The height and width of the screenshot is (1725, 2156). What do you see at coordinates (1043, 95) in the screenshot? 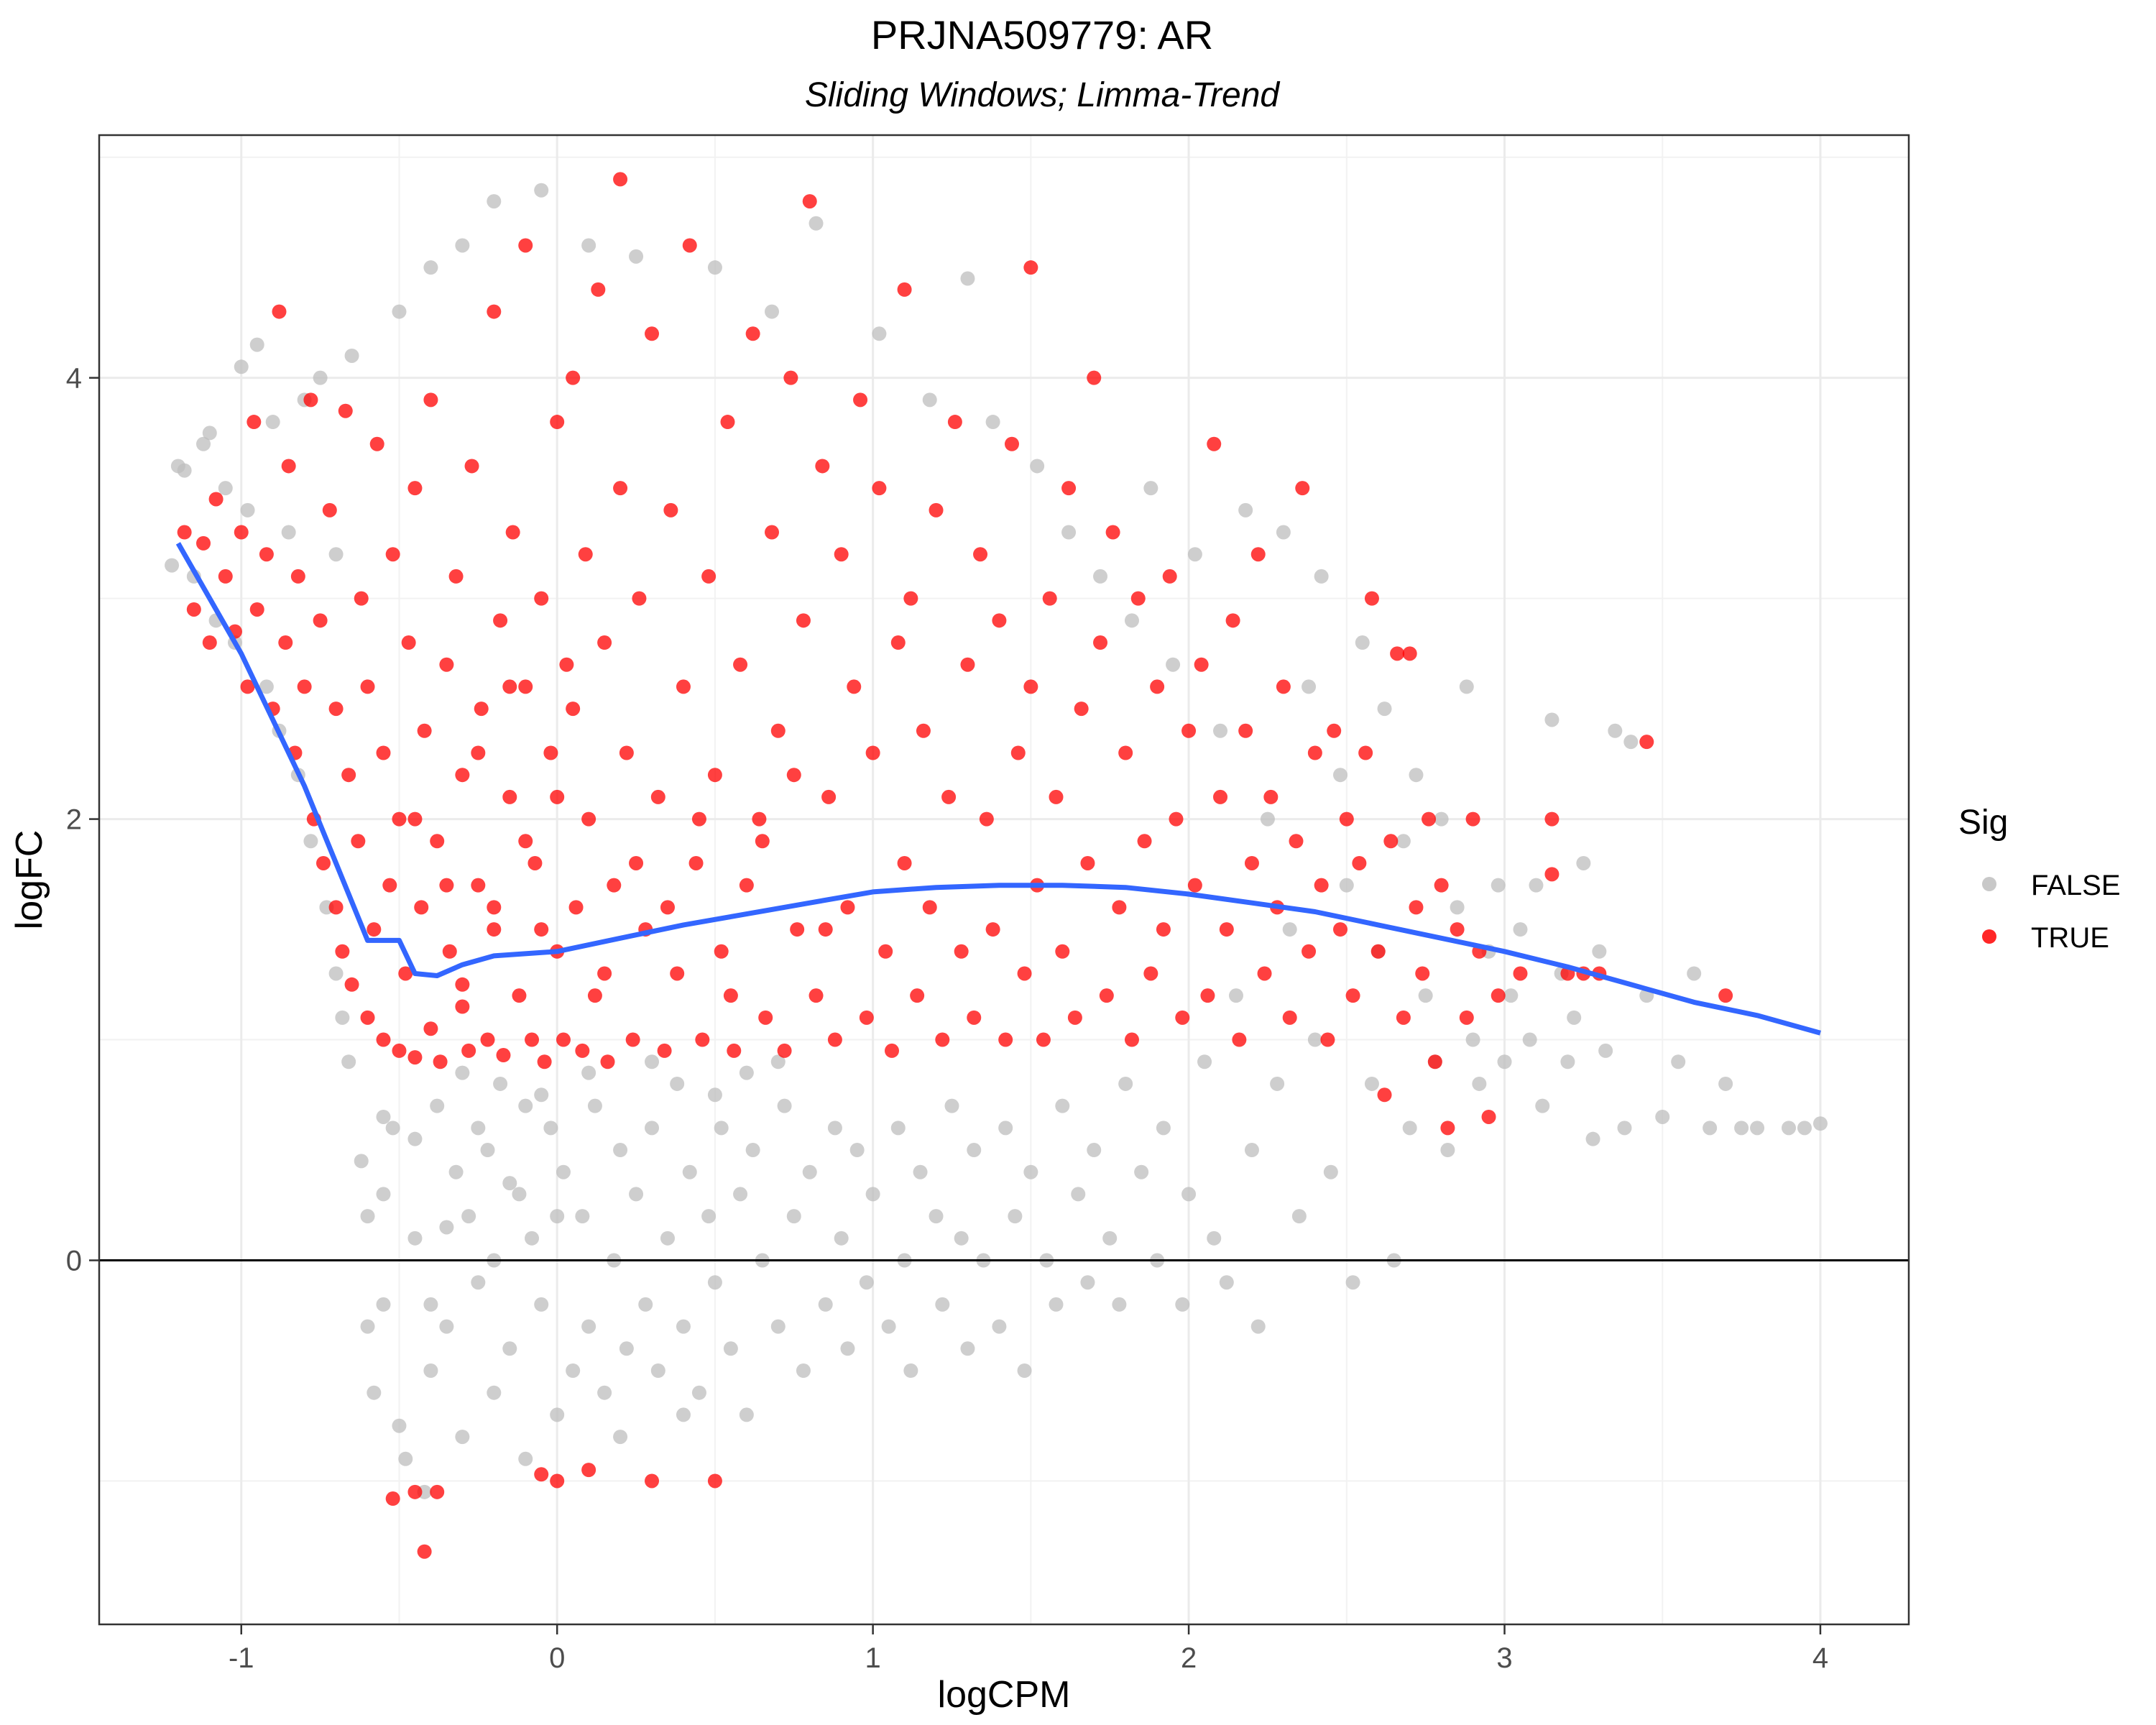
I see `chart-subtitle: Sliding Windows; Limma-Trend` at bounding box center [1043, 95].